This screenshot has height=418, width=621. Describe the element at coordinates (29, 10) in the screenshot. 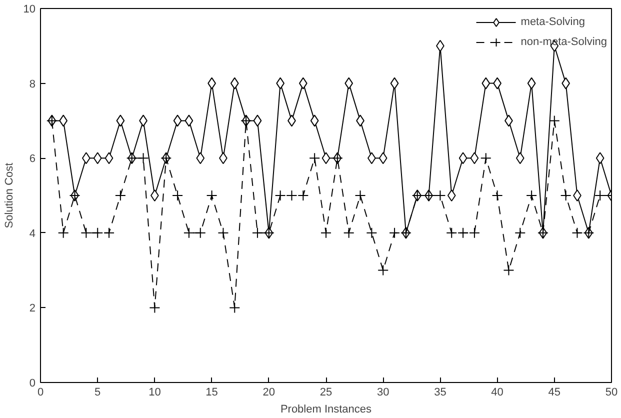

I see `y-tick-label: 10` at that location.